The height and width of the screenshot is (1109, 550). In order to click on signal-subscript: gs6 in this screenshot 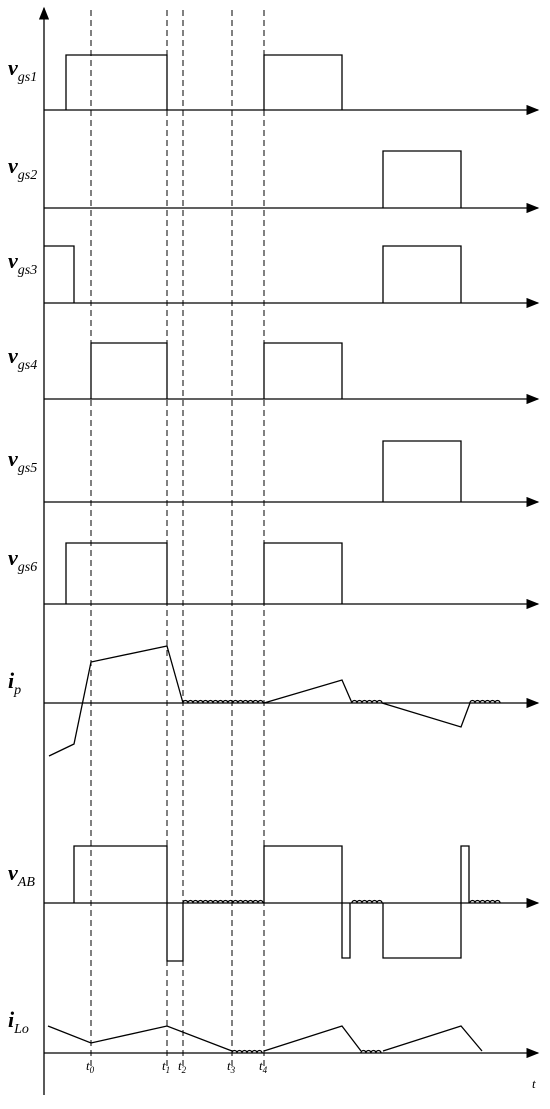, I will do `click(27, 567)`.